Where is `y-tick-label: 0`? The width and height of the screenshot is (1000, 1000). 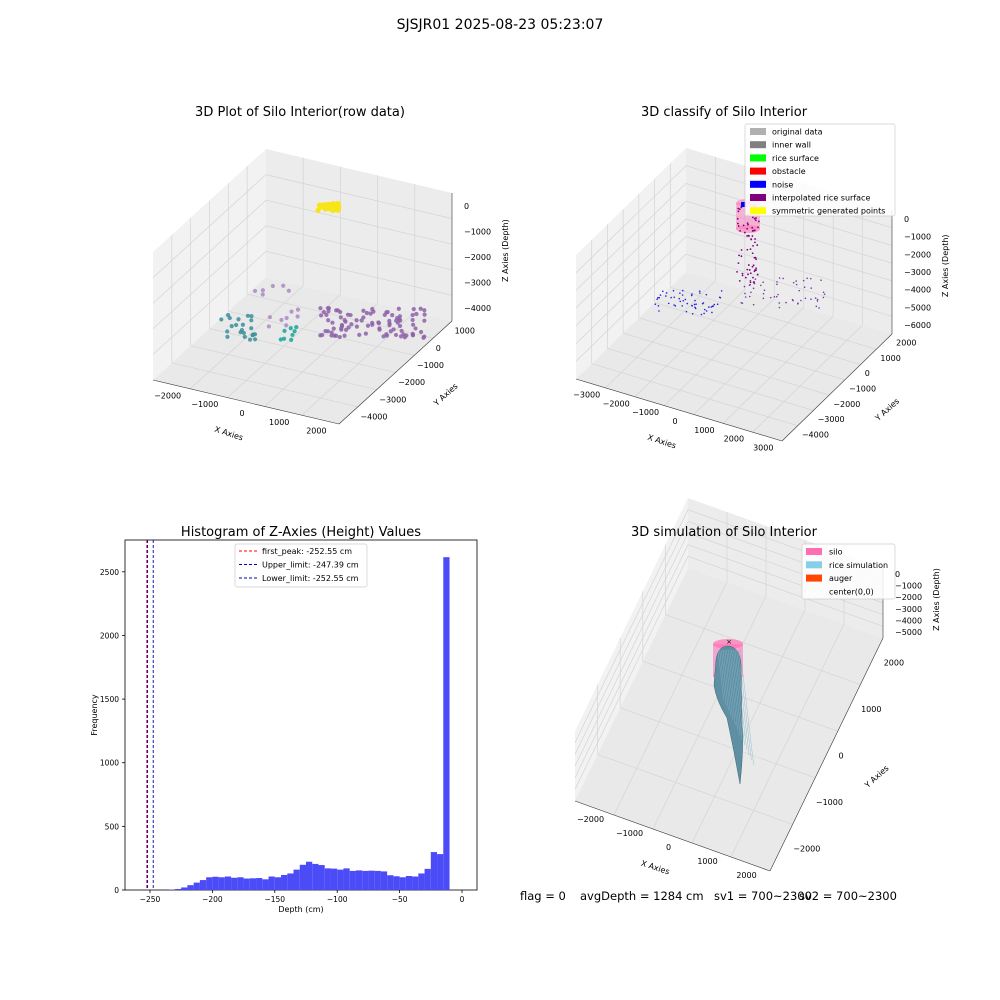
y-tick-label: 0 is located at coordinates (116, 890).